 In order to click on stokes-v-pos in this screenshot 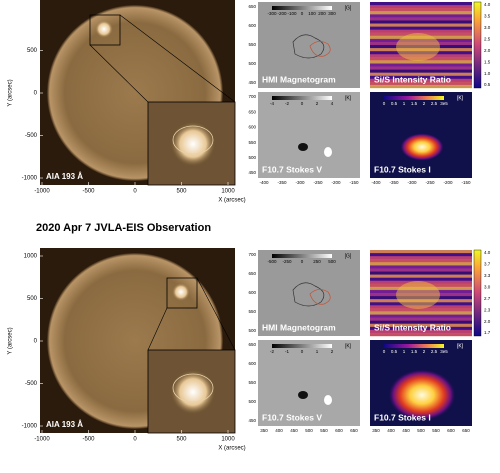, I will do `click(328, 152)`.